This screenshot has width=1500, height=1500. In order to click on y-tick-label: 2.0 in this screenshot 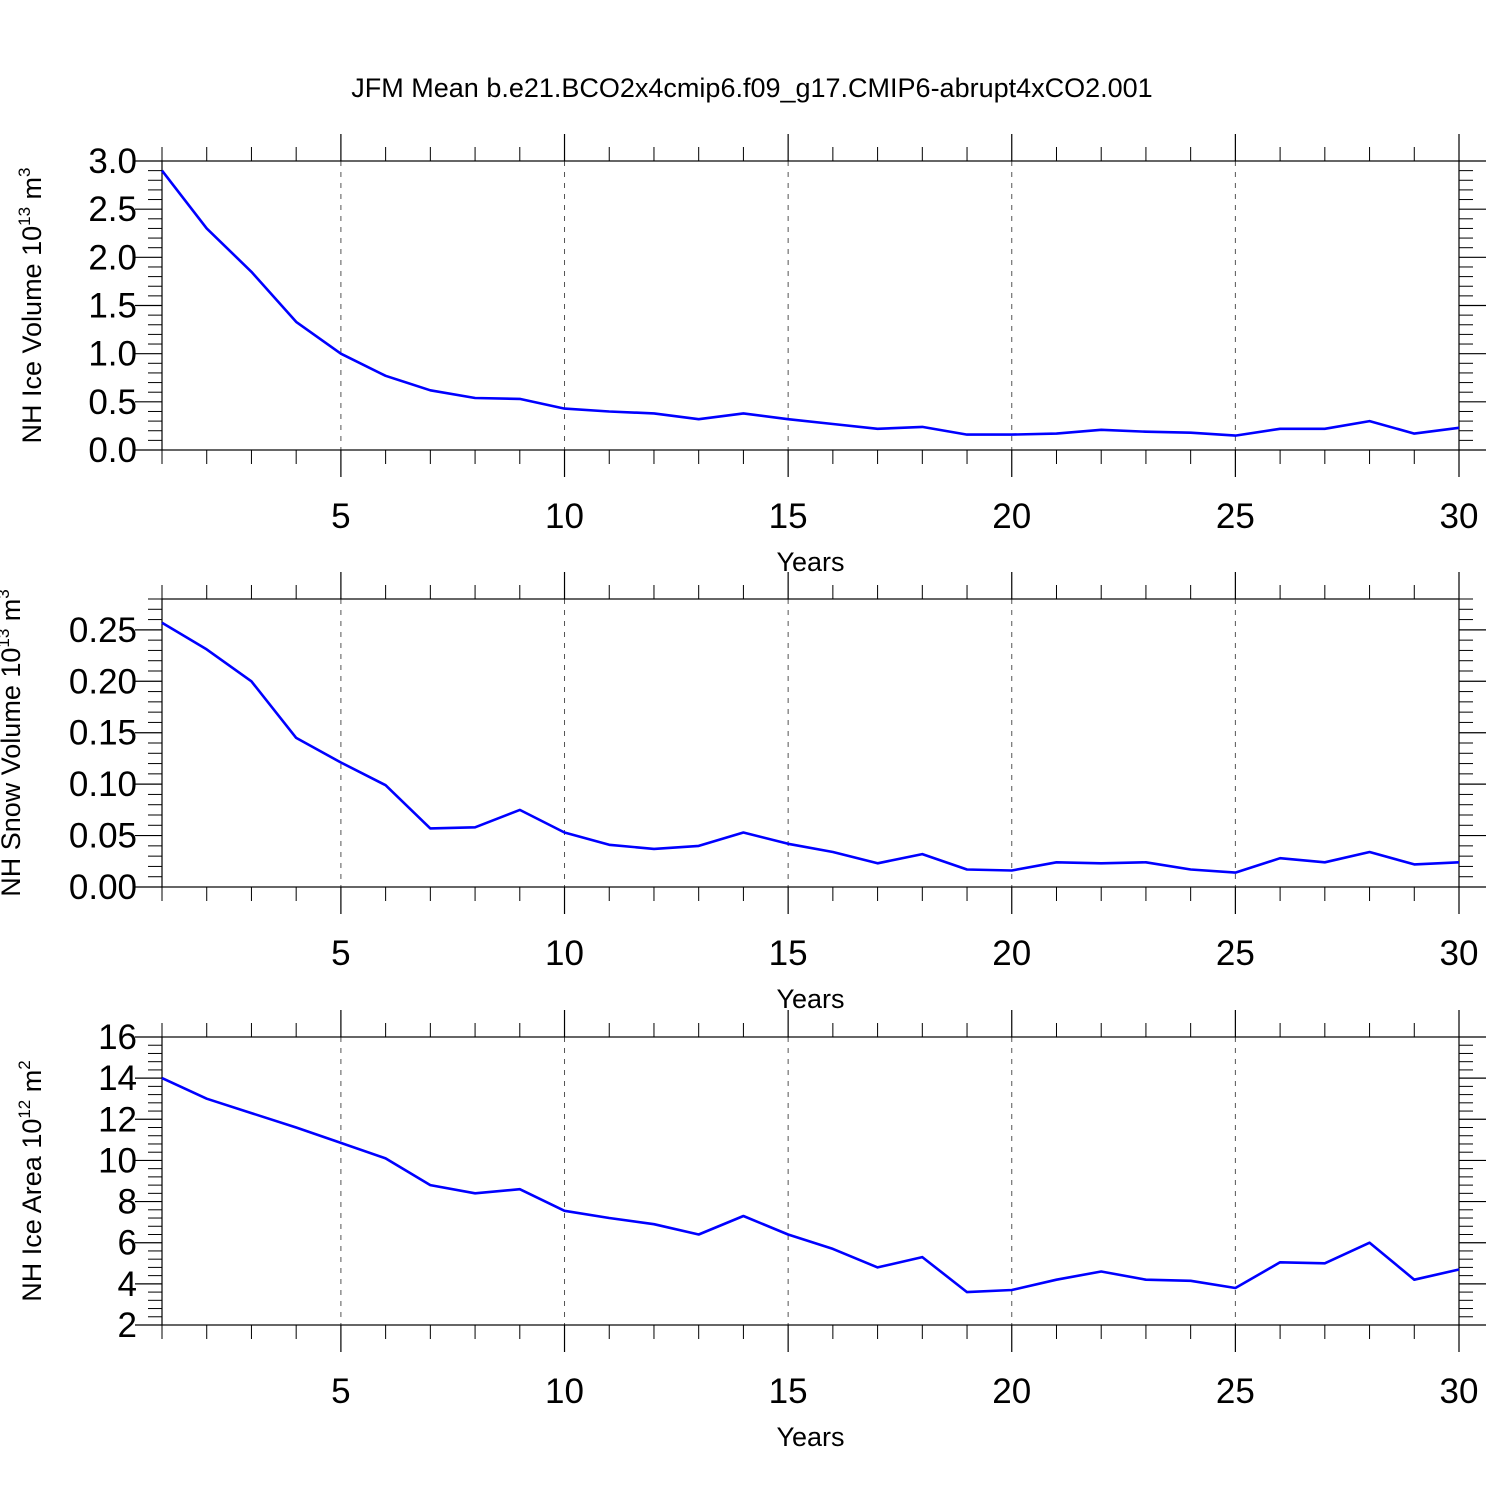, I will do `click(112, 257)`.